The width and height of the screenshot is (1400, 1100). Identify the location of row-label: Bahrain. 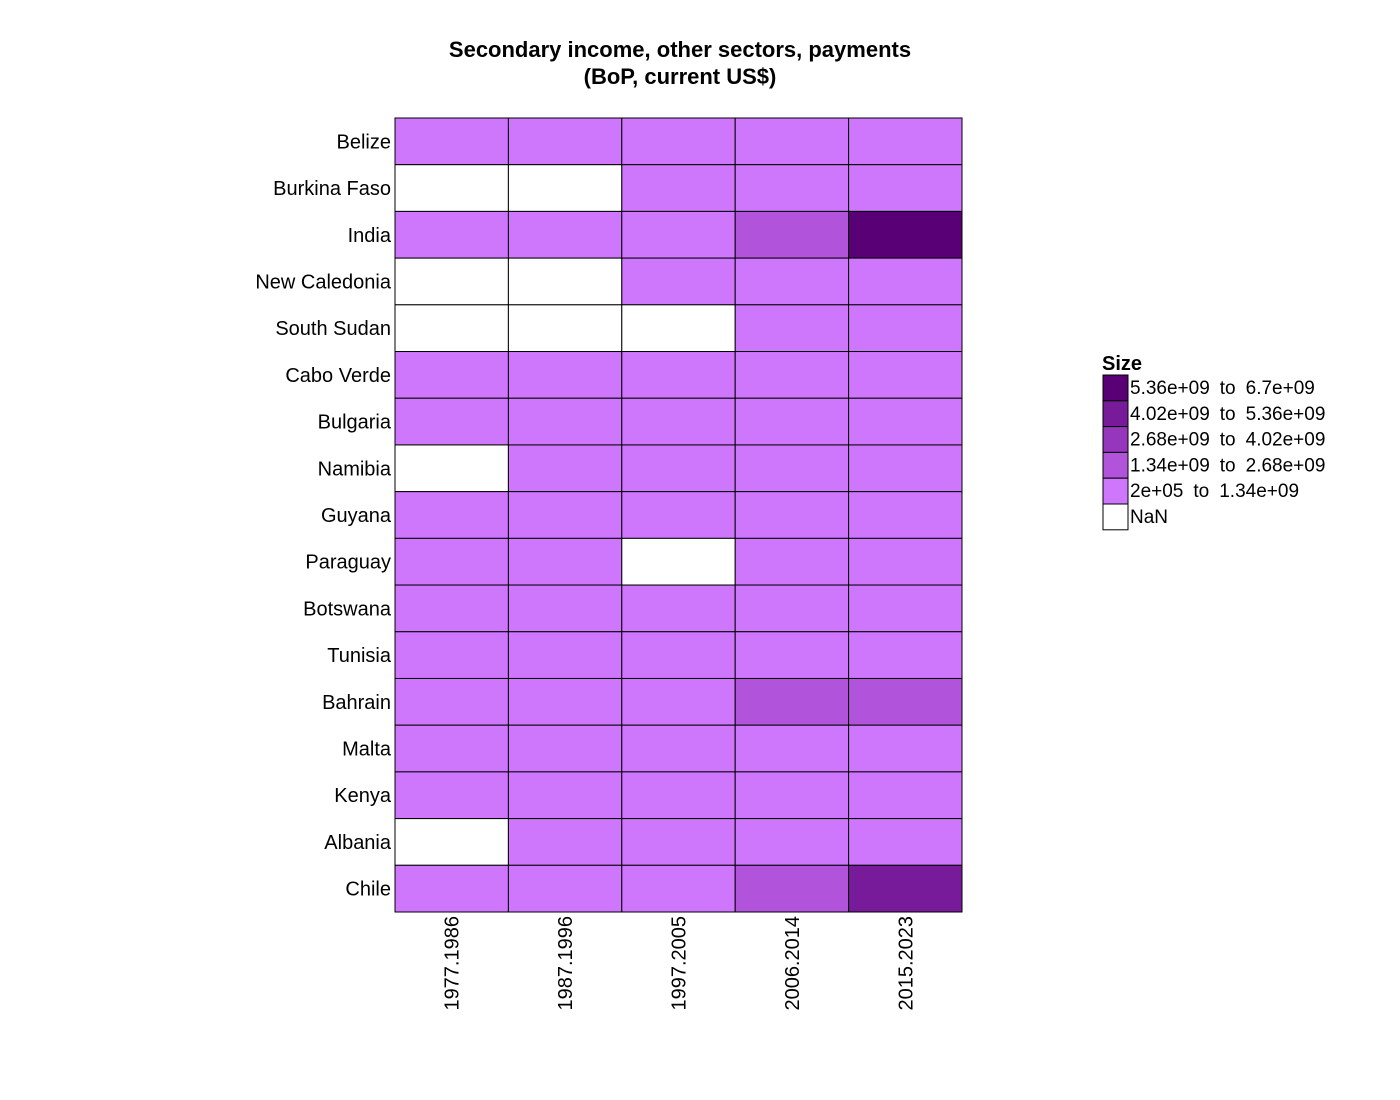
(356, 703).